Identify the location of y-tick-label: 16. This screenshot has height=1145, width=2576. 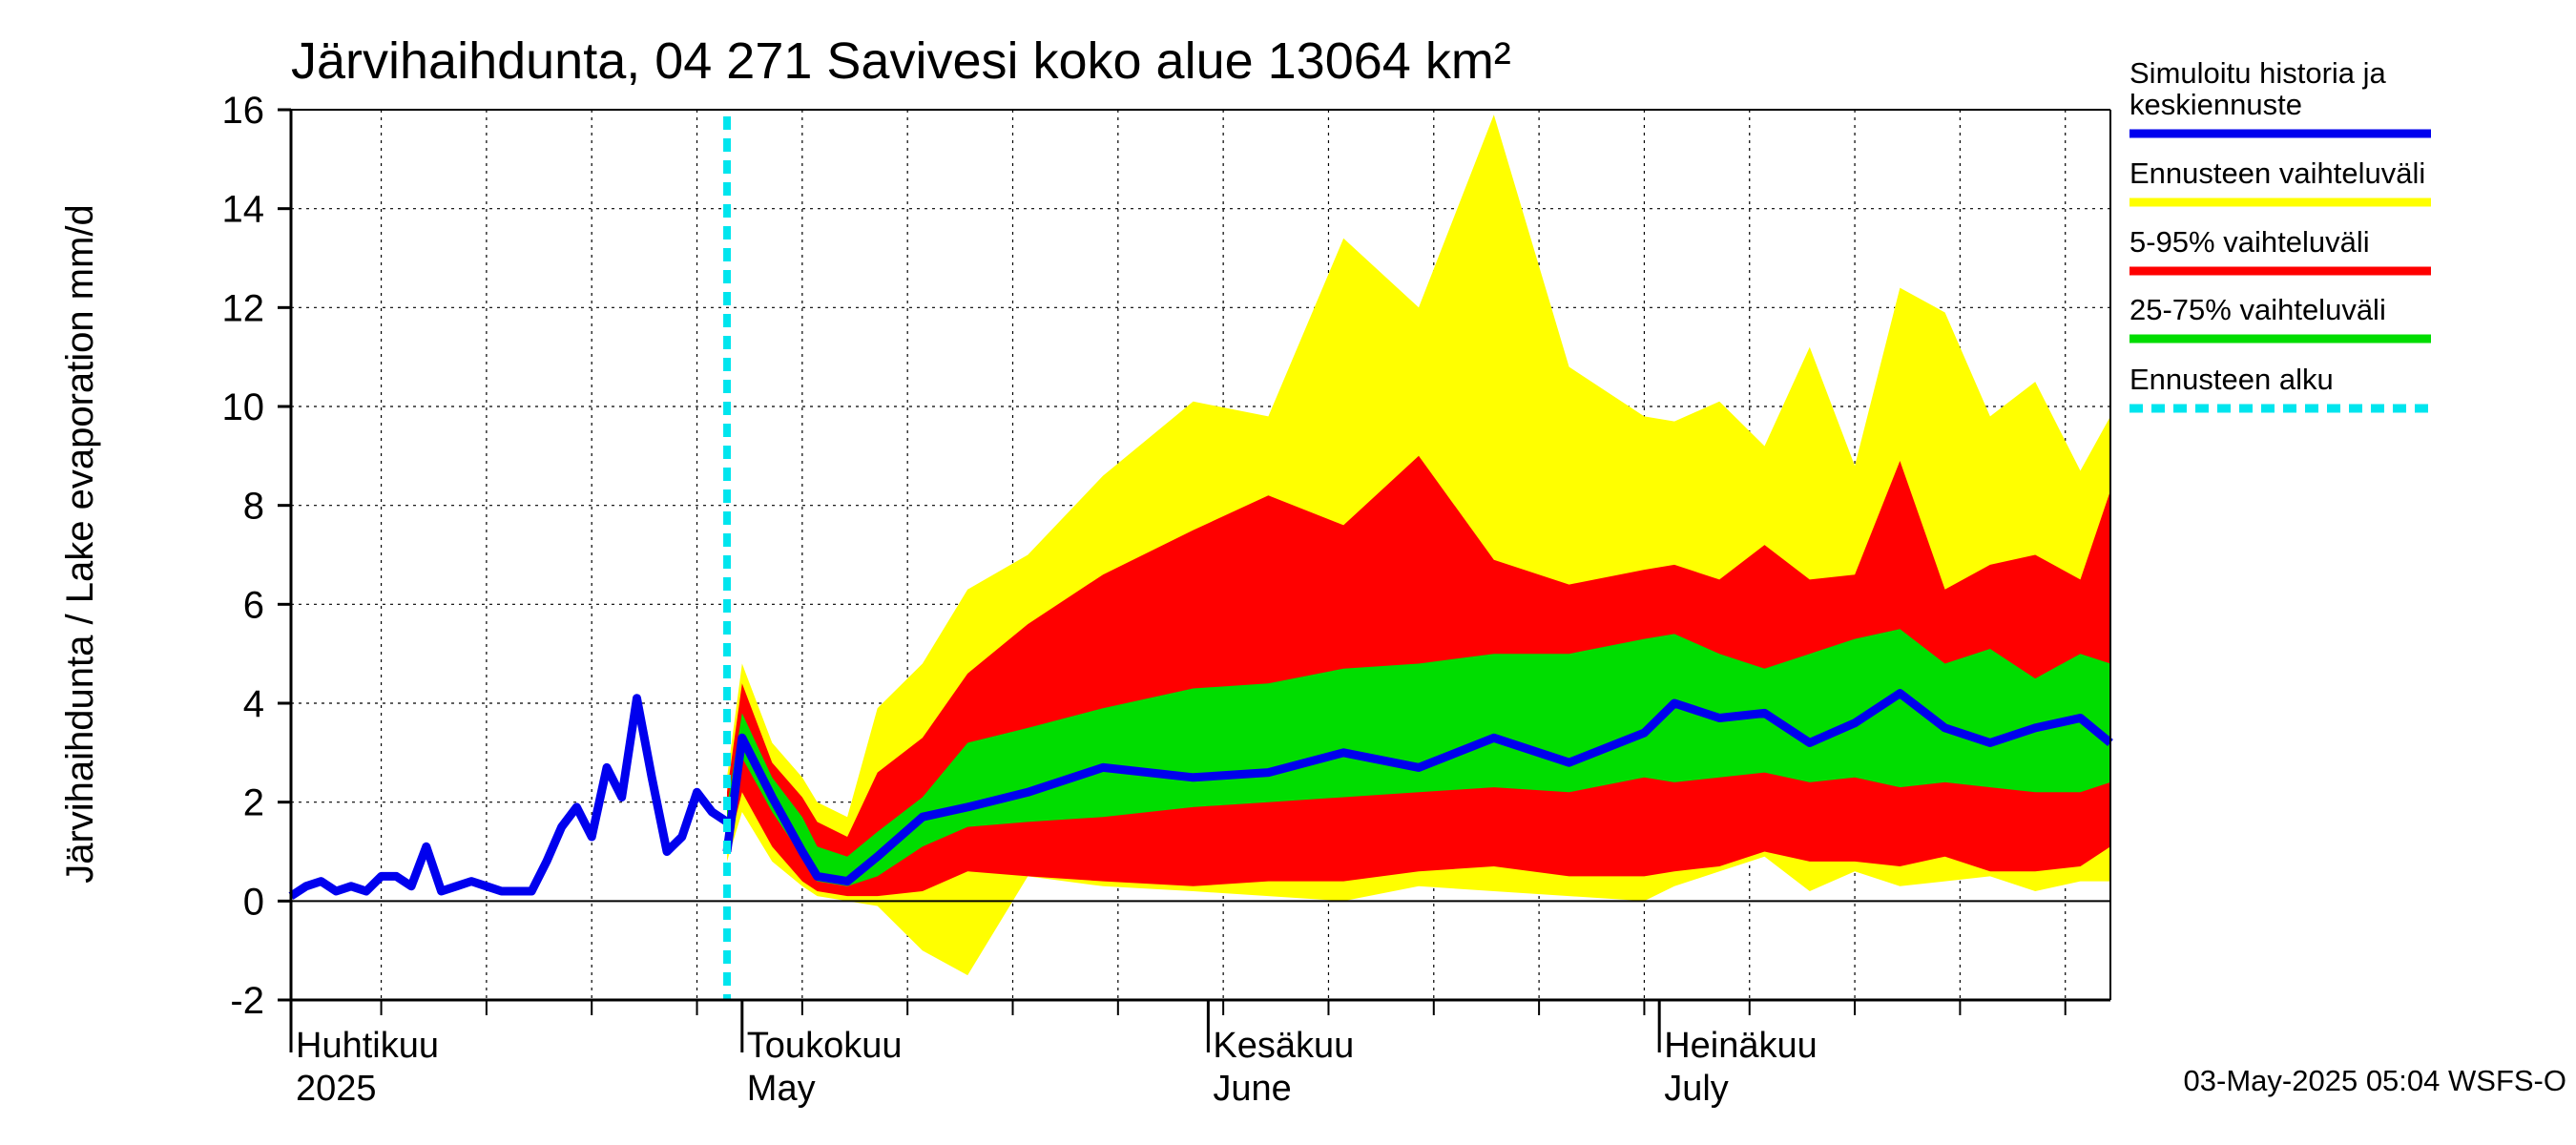
(243, 111).